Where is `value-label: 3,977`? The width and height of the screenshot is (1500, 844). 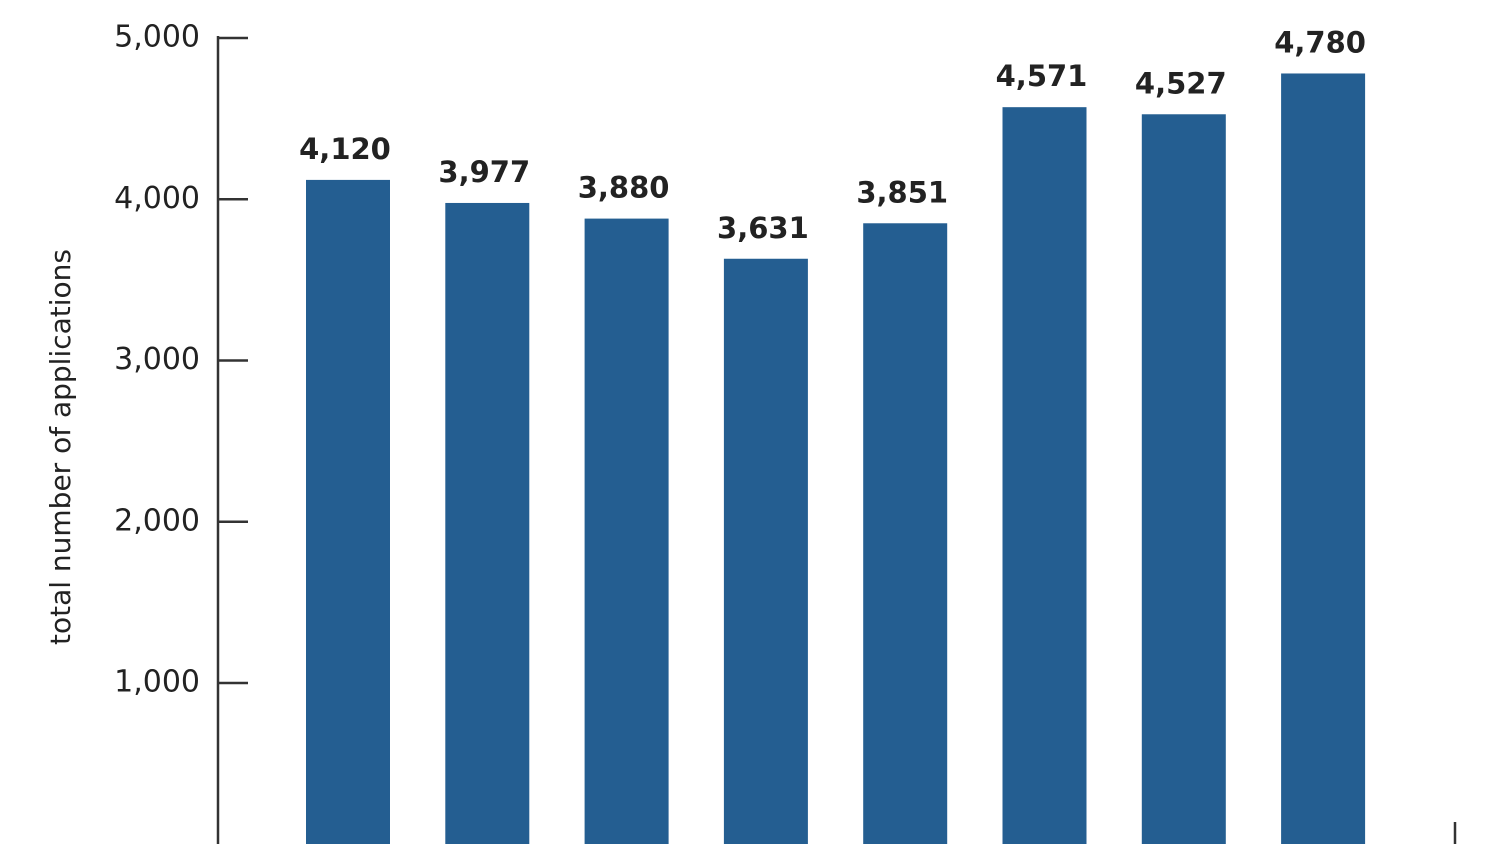 value-label: 3,977 is located at coordinates (484, 172).